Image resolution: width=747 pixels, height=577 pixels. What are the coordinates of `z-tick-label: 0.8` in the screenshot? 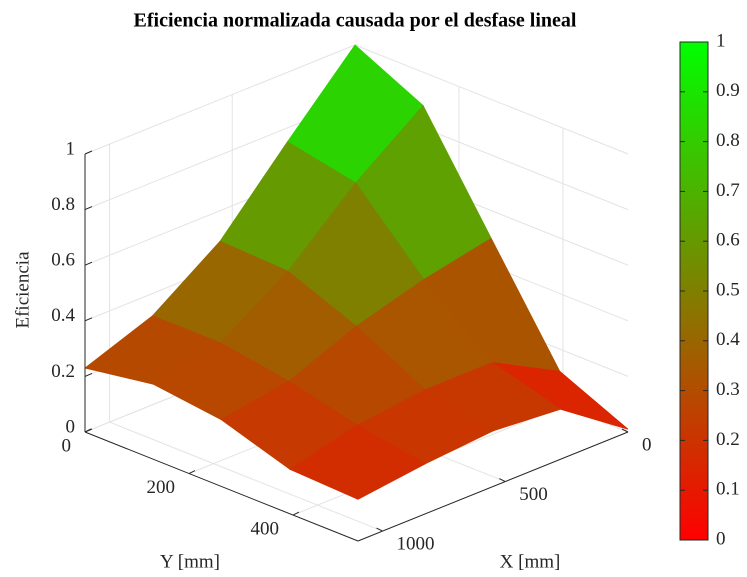 It's located at (63, 204).